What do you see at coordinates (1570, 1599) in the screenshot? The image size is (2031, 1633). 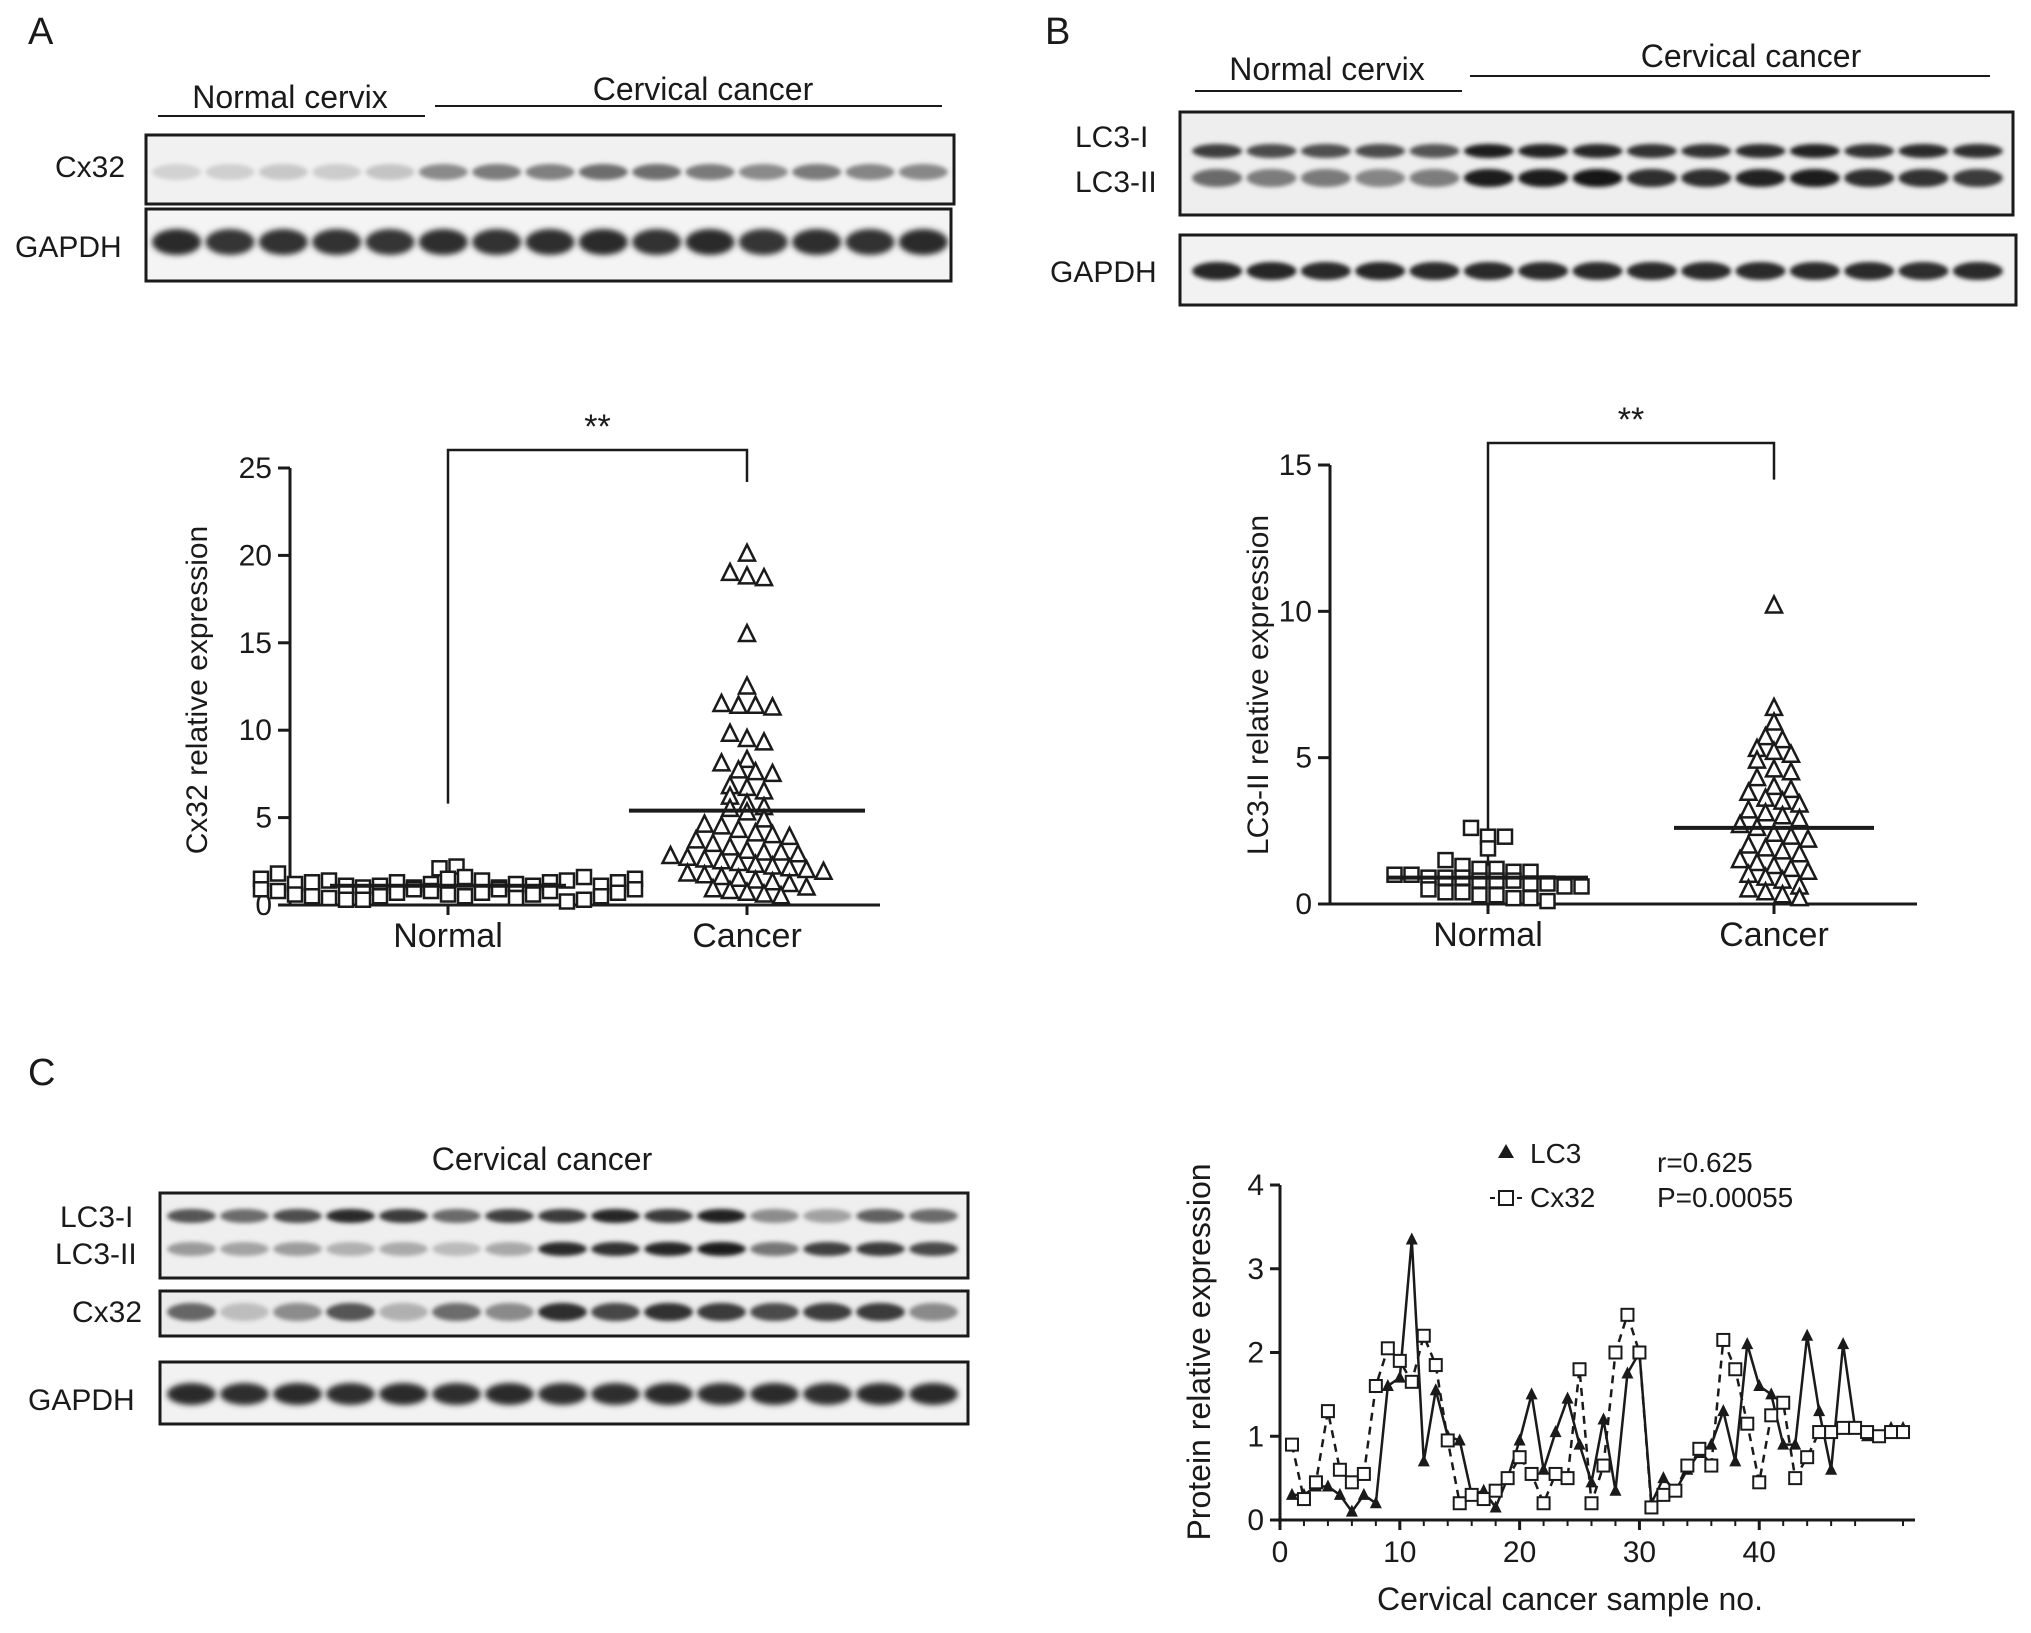 I see `chart-c-x-axis-title: Cervical cancer sample no.` at bounding box center [1570, 1599].